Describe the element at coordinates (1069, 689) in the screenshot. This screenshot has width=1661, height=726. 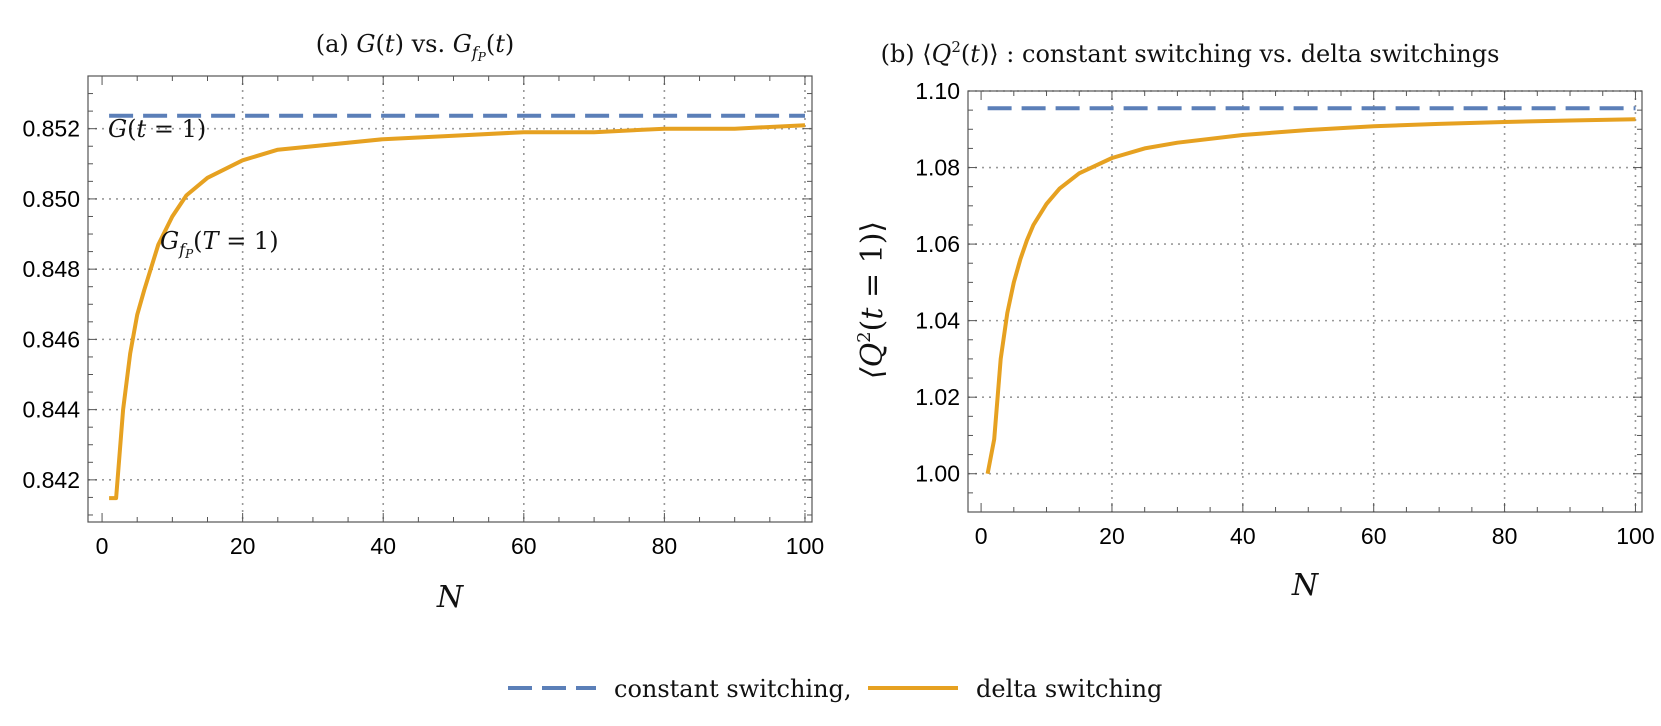
I see `legend-delta-label: delta switching` at that location.